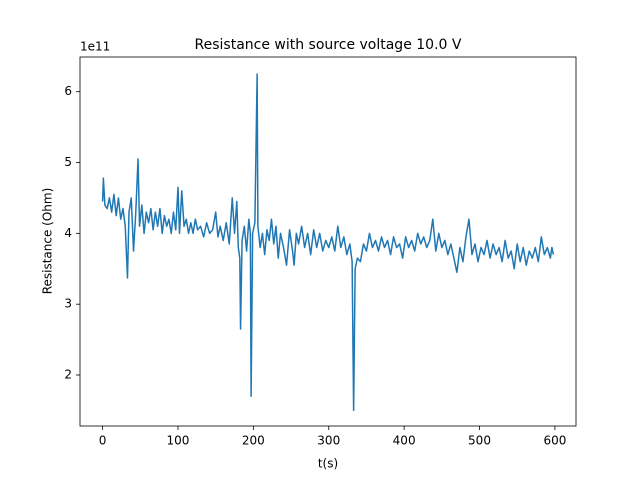 This screenshot has width=640, height=480. What do you see at coordinates (68, 375) in the screenshot?
I see `y-tick-label: 2` at bounding box center [68, 375].